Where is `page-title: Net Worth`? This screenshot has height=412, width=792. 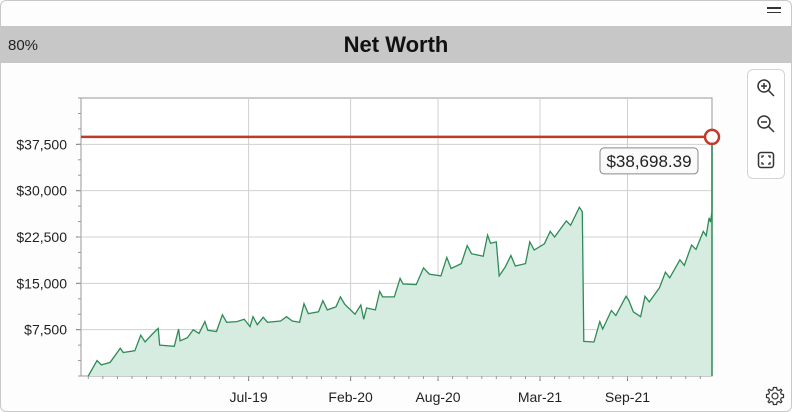
page-title: Net Worth is located at coordinates (396, 44).